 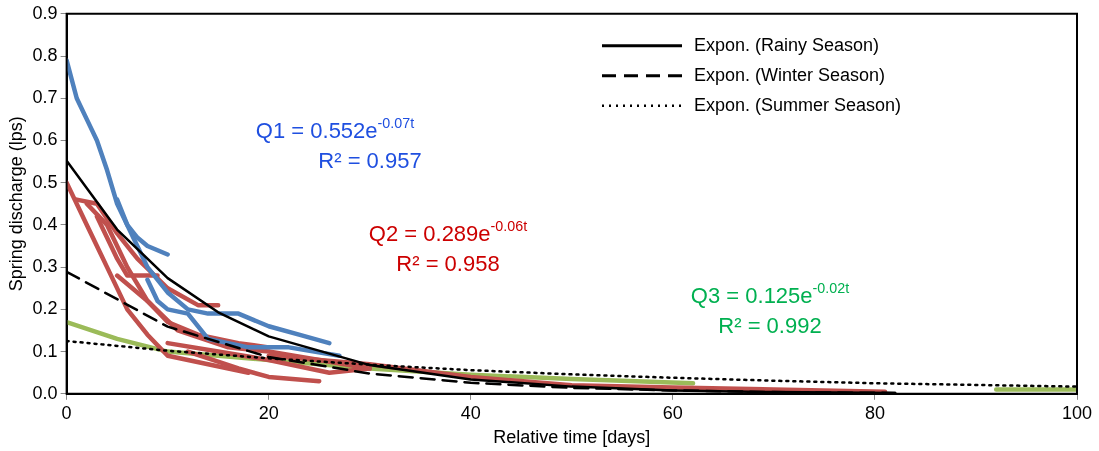 What do you see at coordinates (268, 412) in the screenshot?
I see `x-tick-label: 20` at bounding box center [268, 412].